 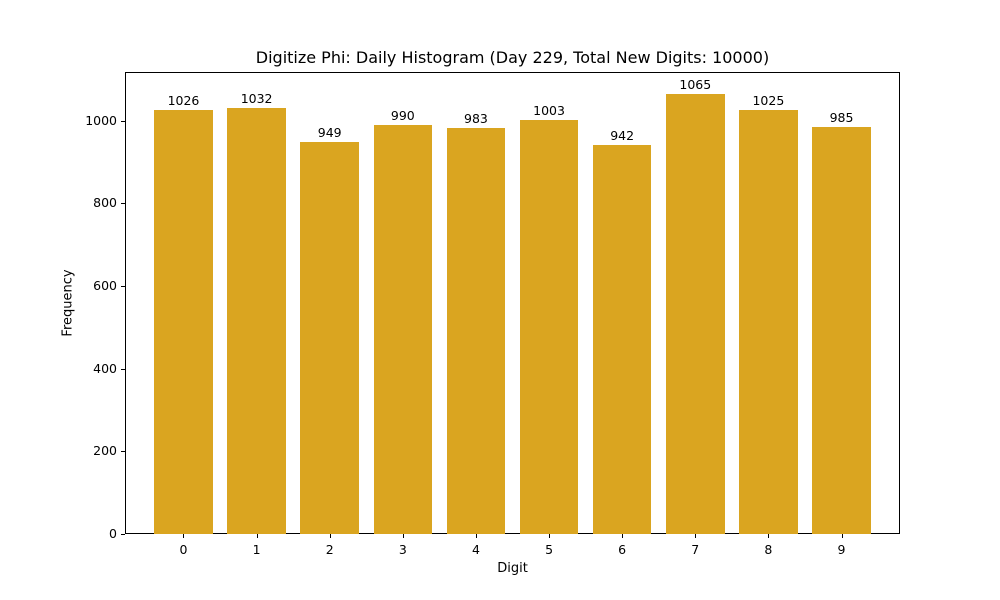 I want to click on x-tick-label: 7, so click(x=695, y=549).